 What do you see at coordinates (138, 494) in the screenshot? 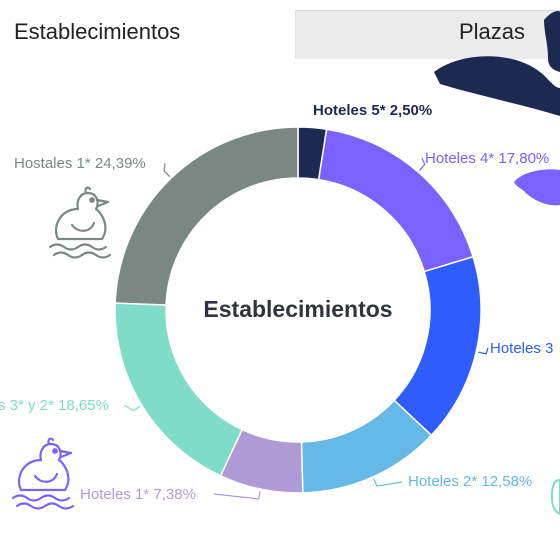
I see `slice-label: Hoteles 1* 7,38%` at bounding box center [138, 494].